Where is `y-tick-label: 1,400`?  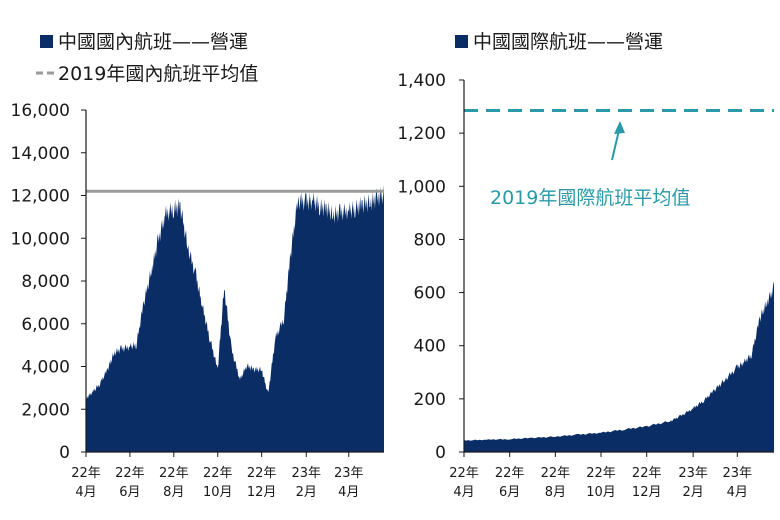
y-tick-label: 1,400 is located at coordinates (421, 81).